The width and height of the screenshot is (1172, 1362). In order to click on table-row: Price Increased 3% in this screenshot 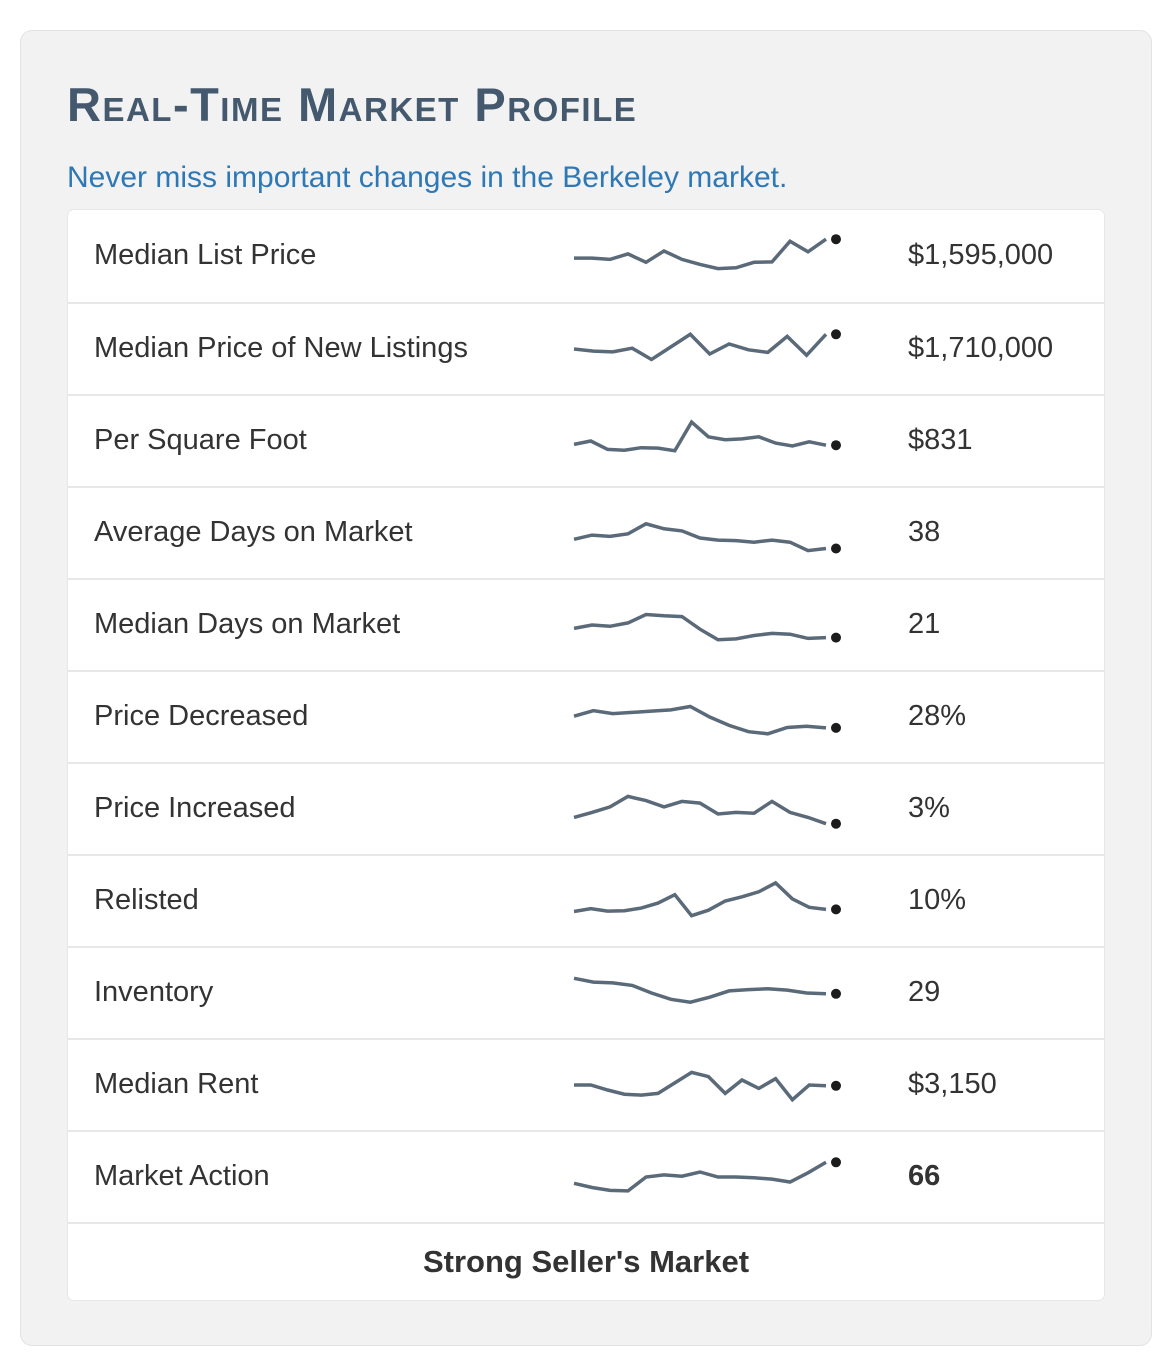, I will do `click(586, 807)`.